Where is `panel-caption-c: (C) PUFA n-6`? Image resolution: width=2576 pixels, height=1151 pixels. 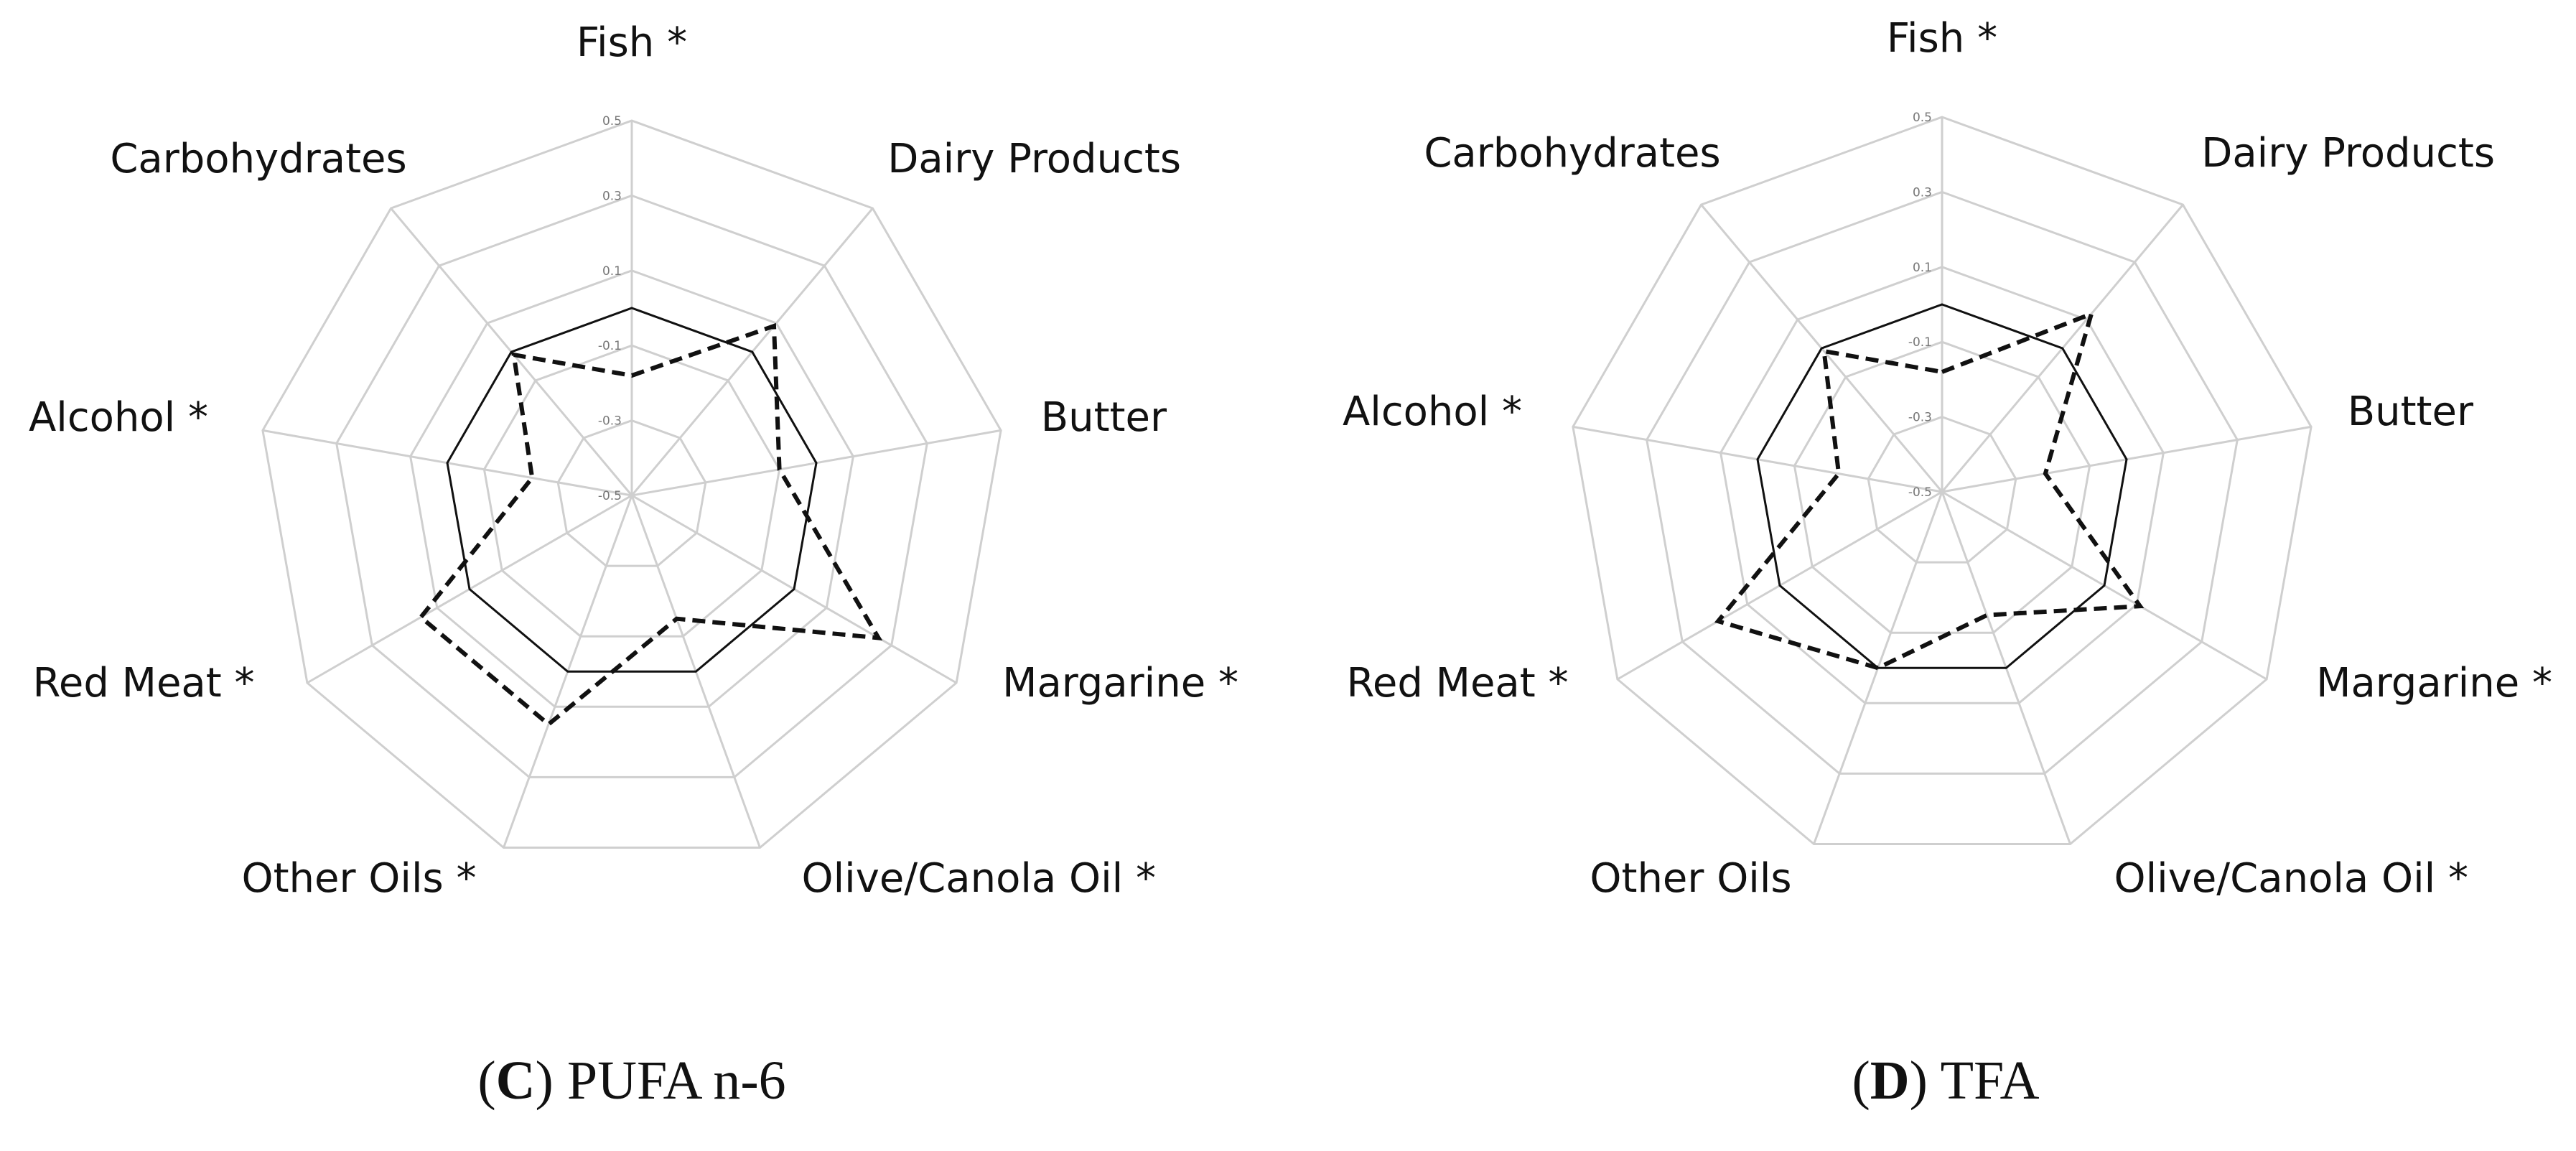
panel-caption-c: (C) PUFA n-6 is located at coordinates (631, 1080).